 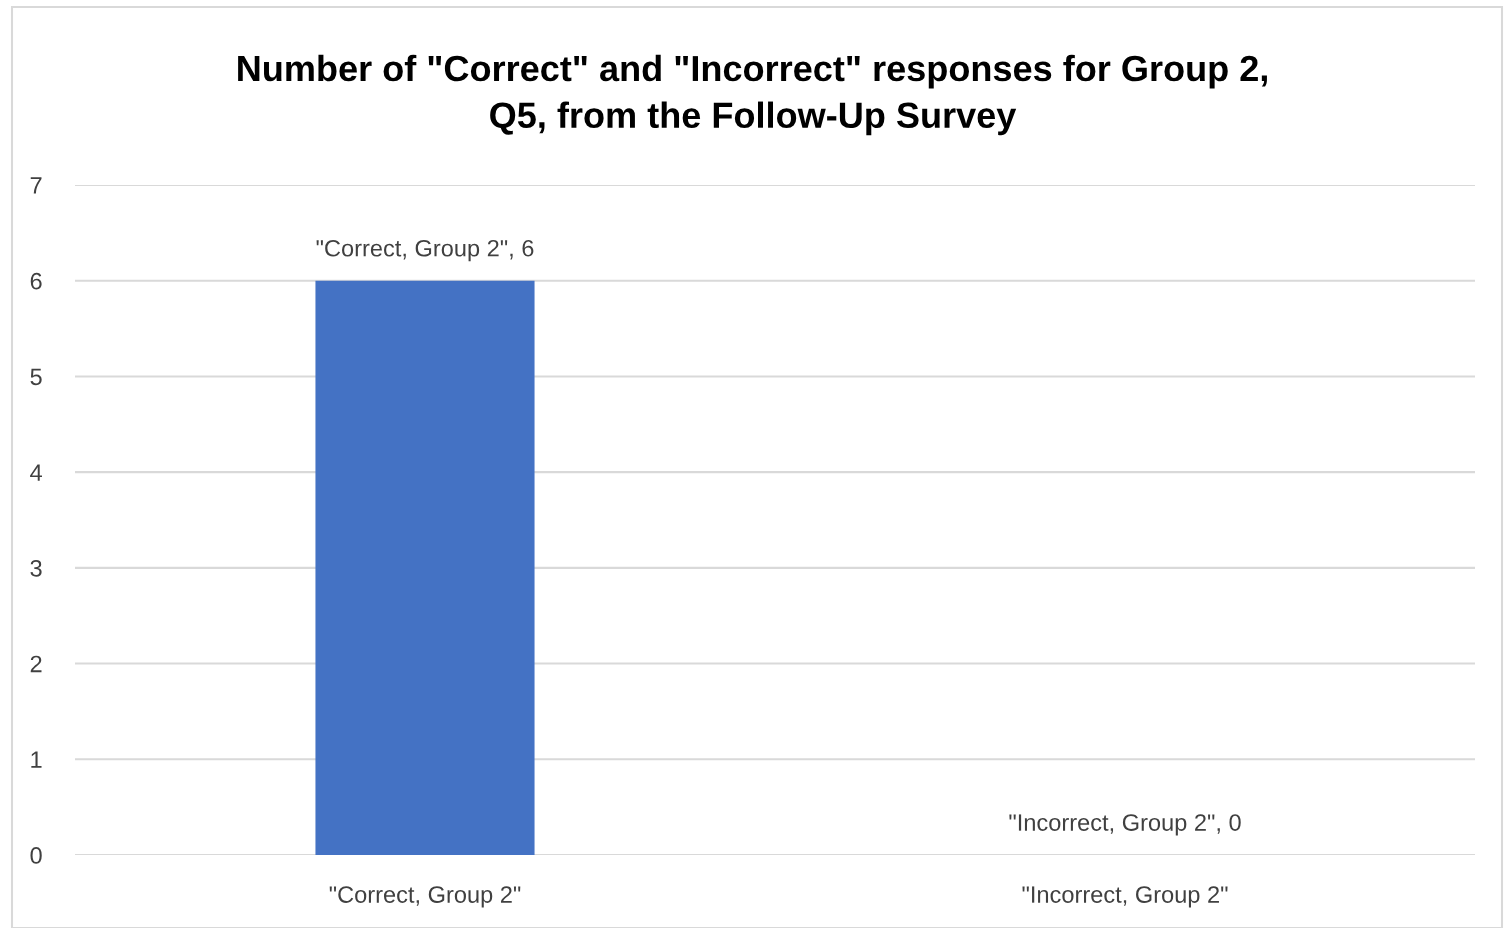 I want to click on x-tick-label: "Incorrect, Group 2", so click(x=1125, y=897).